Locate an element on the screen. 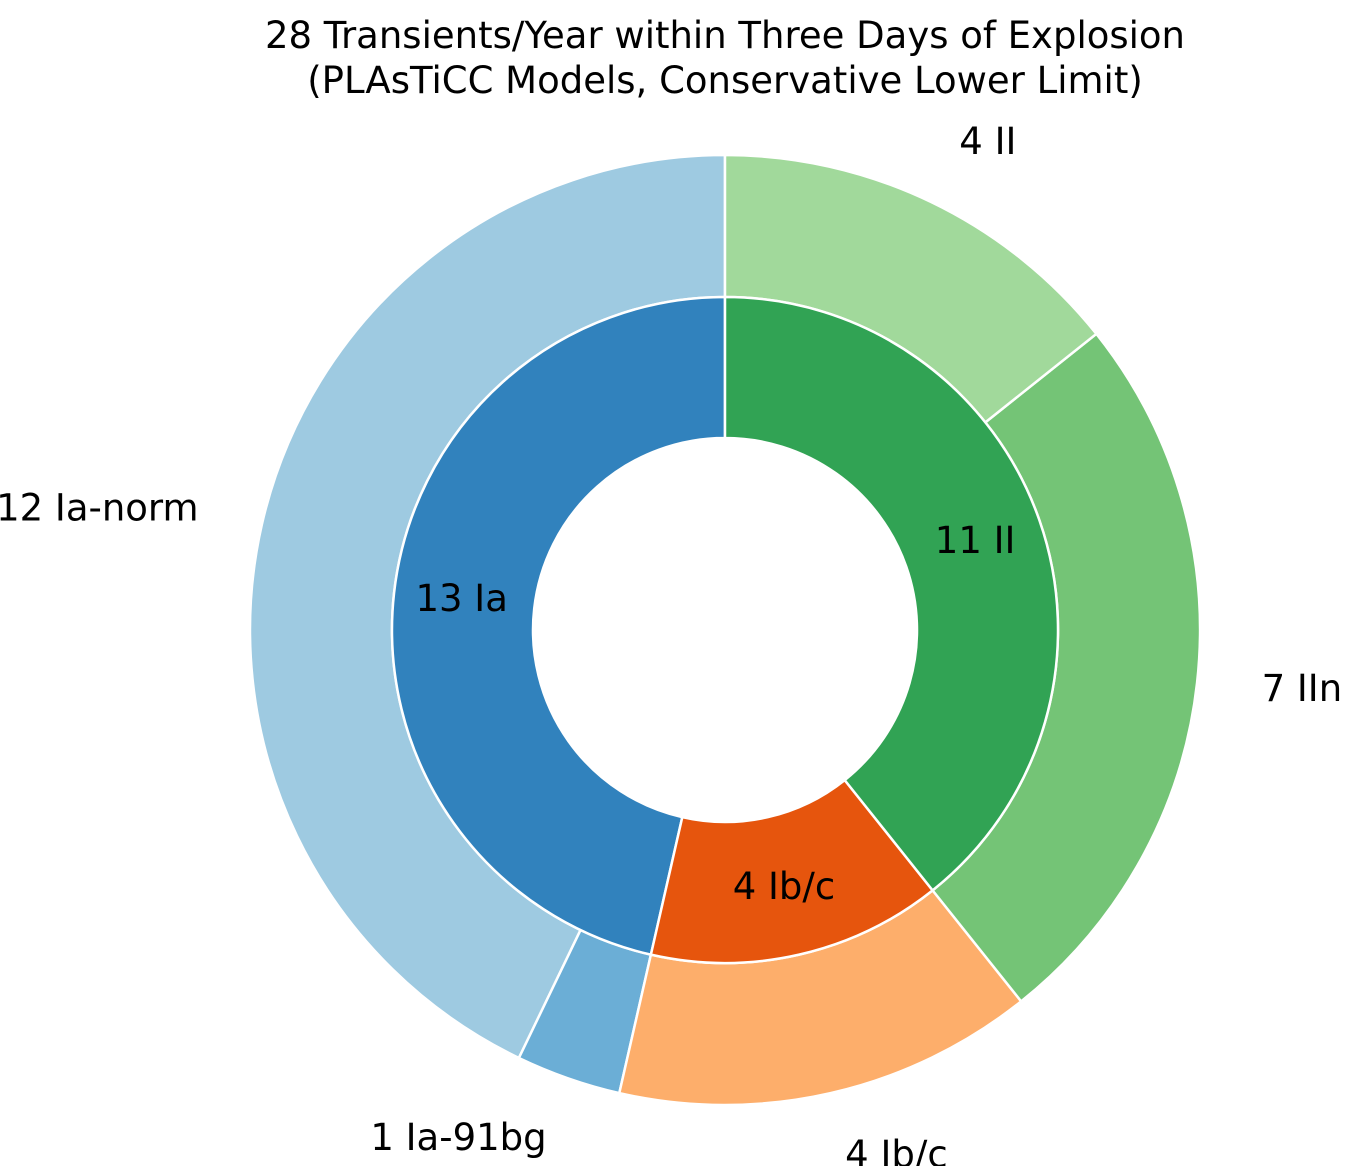 This screenshot has width=1347, height=1166. outer-label-4: 4 II is located at coordinates (987, 141).